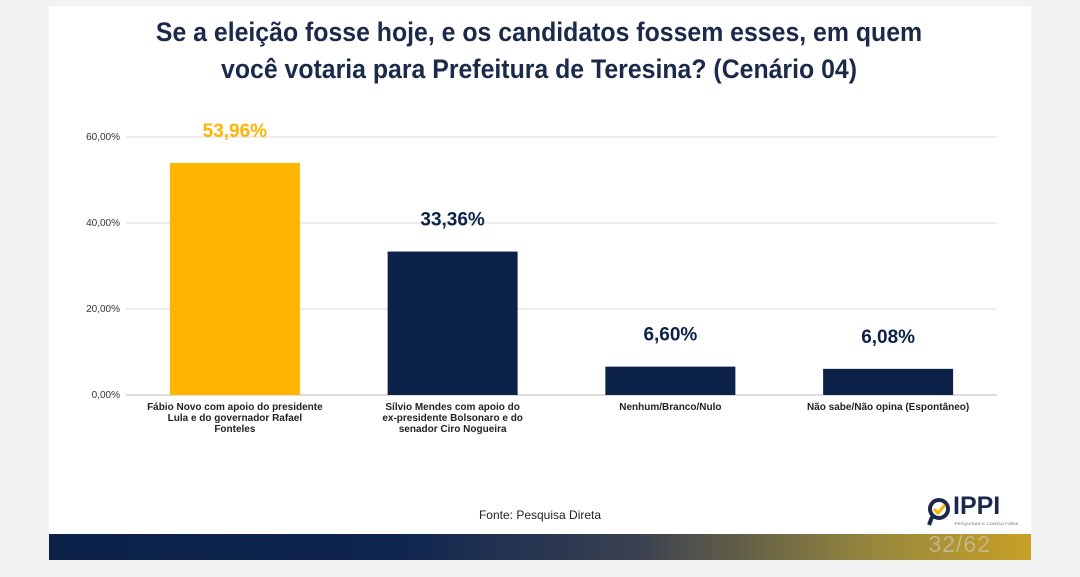 Image resolution: width=1080 pixels, height=577 pixels. What do you see at coordinates (888, 337) in the screenshot?
I see `data-label: 6,08%` at bounding box center [888, 337].